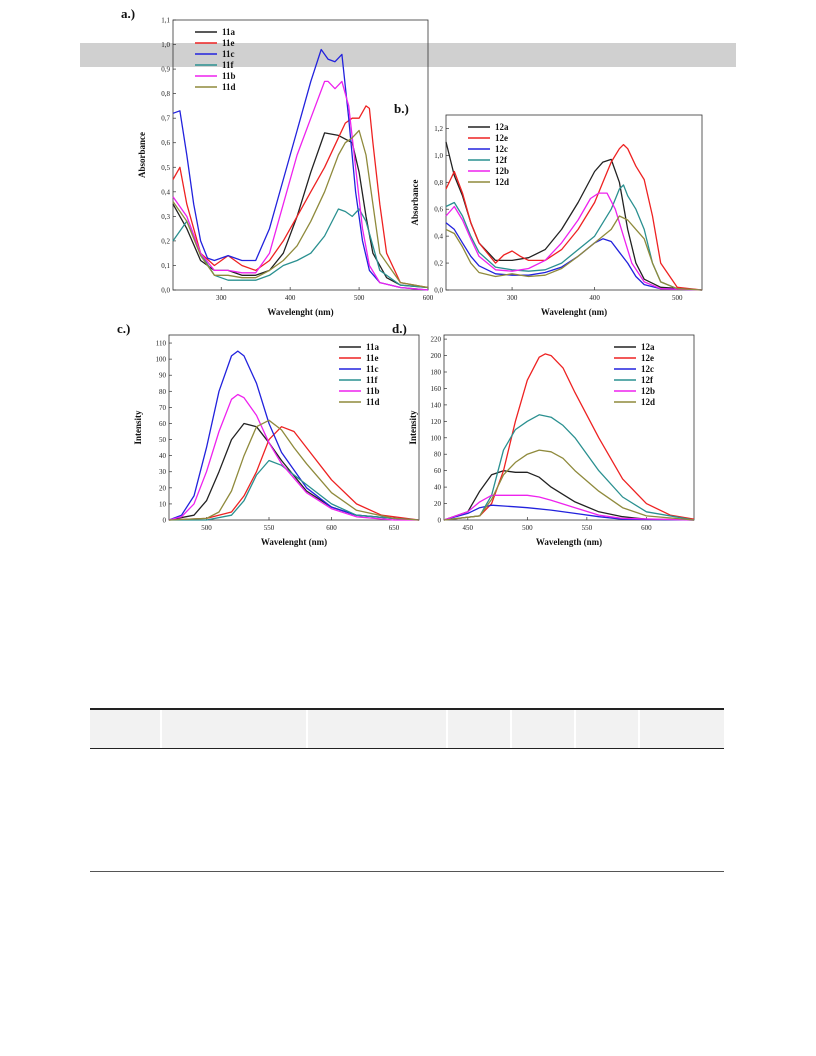  What do you see at coordinates (165, 119) in the screenshot?
I see `y-tick-label: 0,7` at bounding box center [165, 119].